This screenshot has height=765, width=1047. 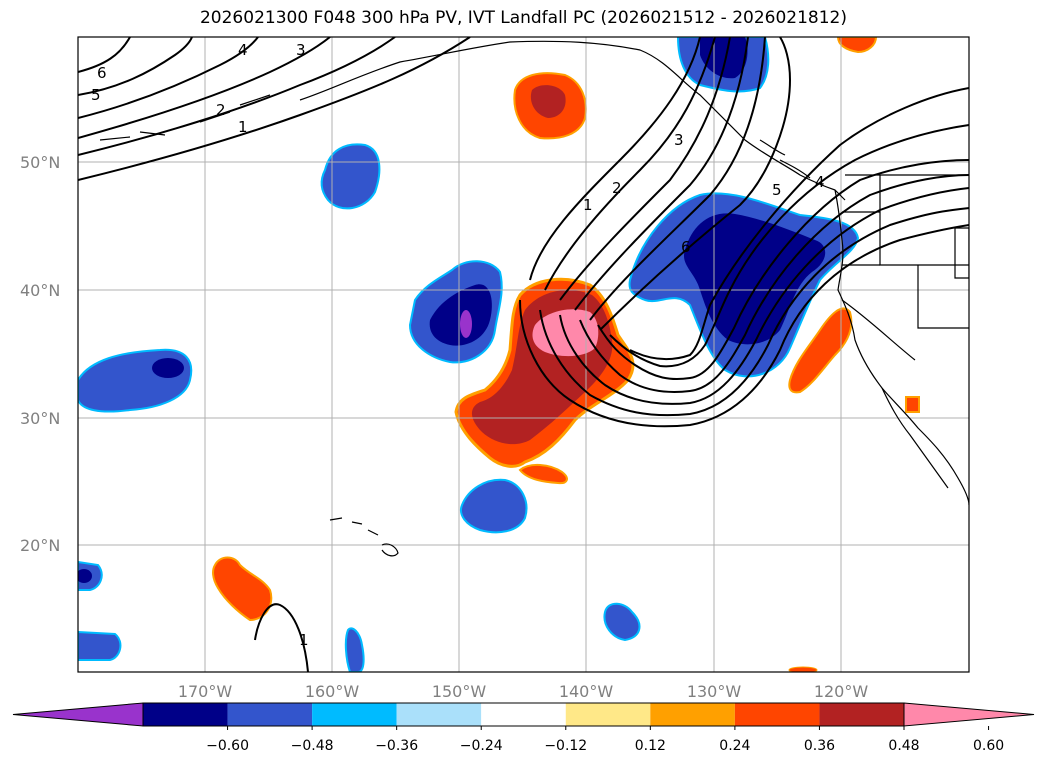 I want to click on neg-core-38n, so click(x=460, y=315).